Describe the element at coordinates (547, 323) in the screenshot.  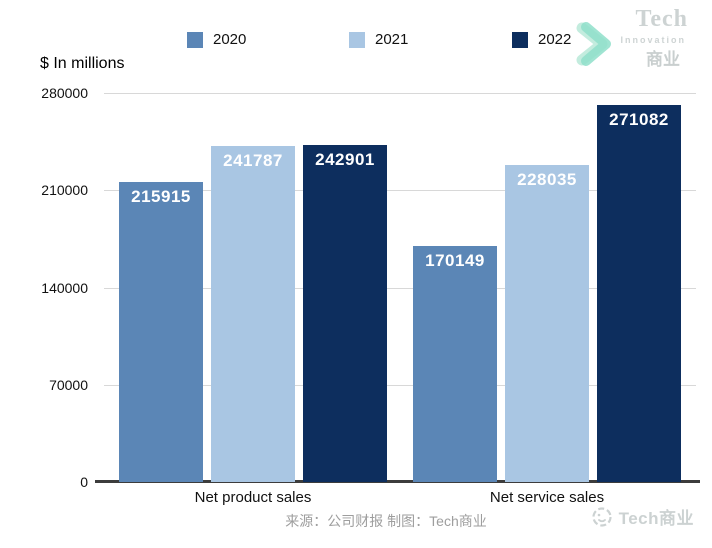
I see `bar-2021-net-service-sales: 228035` at that location.